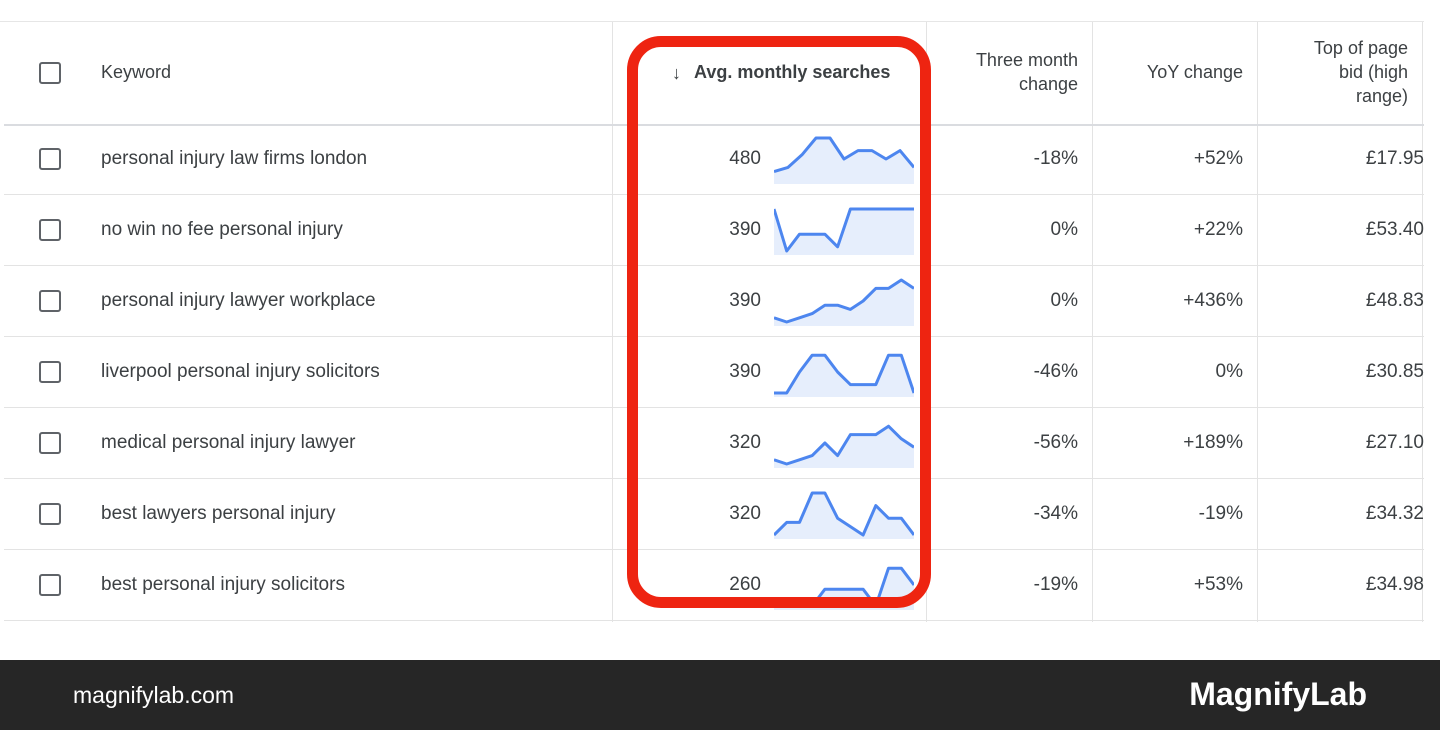  Describe the element at coordinates (1278, 694) in the screenshot. I see `brand-logo: MagnifyLab` at that location.